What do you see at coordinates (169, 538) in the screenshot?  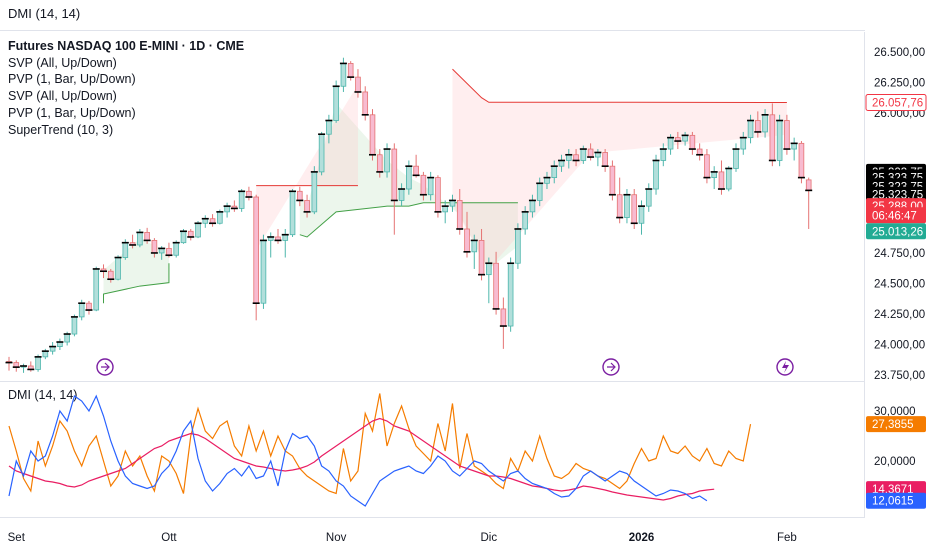 I see `time-axis-label: Ott` at bounding box center [169, 538].